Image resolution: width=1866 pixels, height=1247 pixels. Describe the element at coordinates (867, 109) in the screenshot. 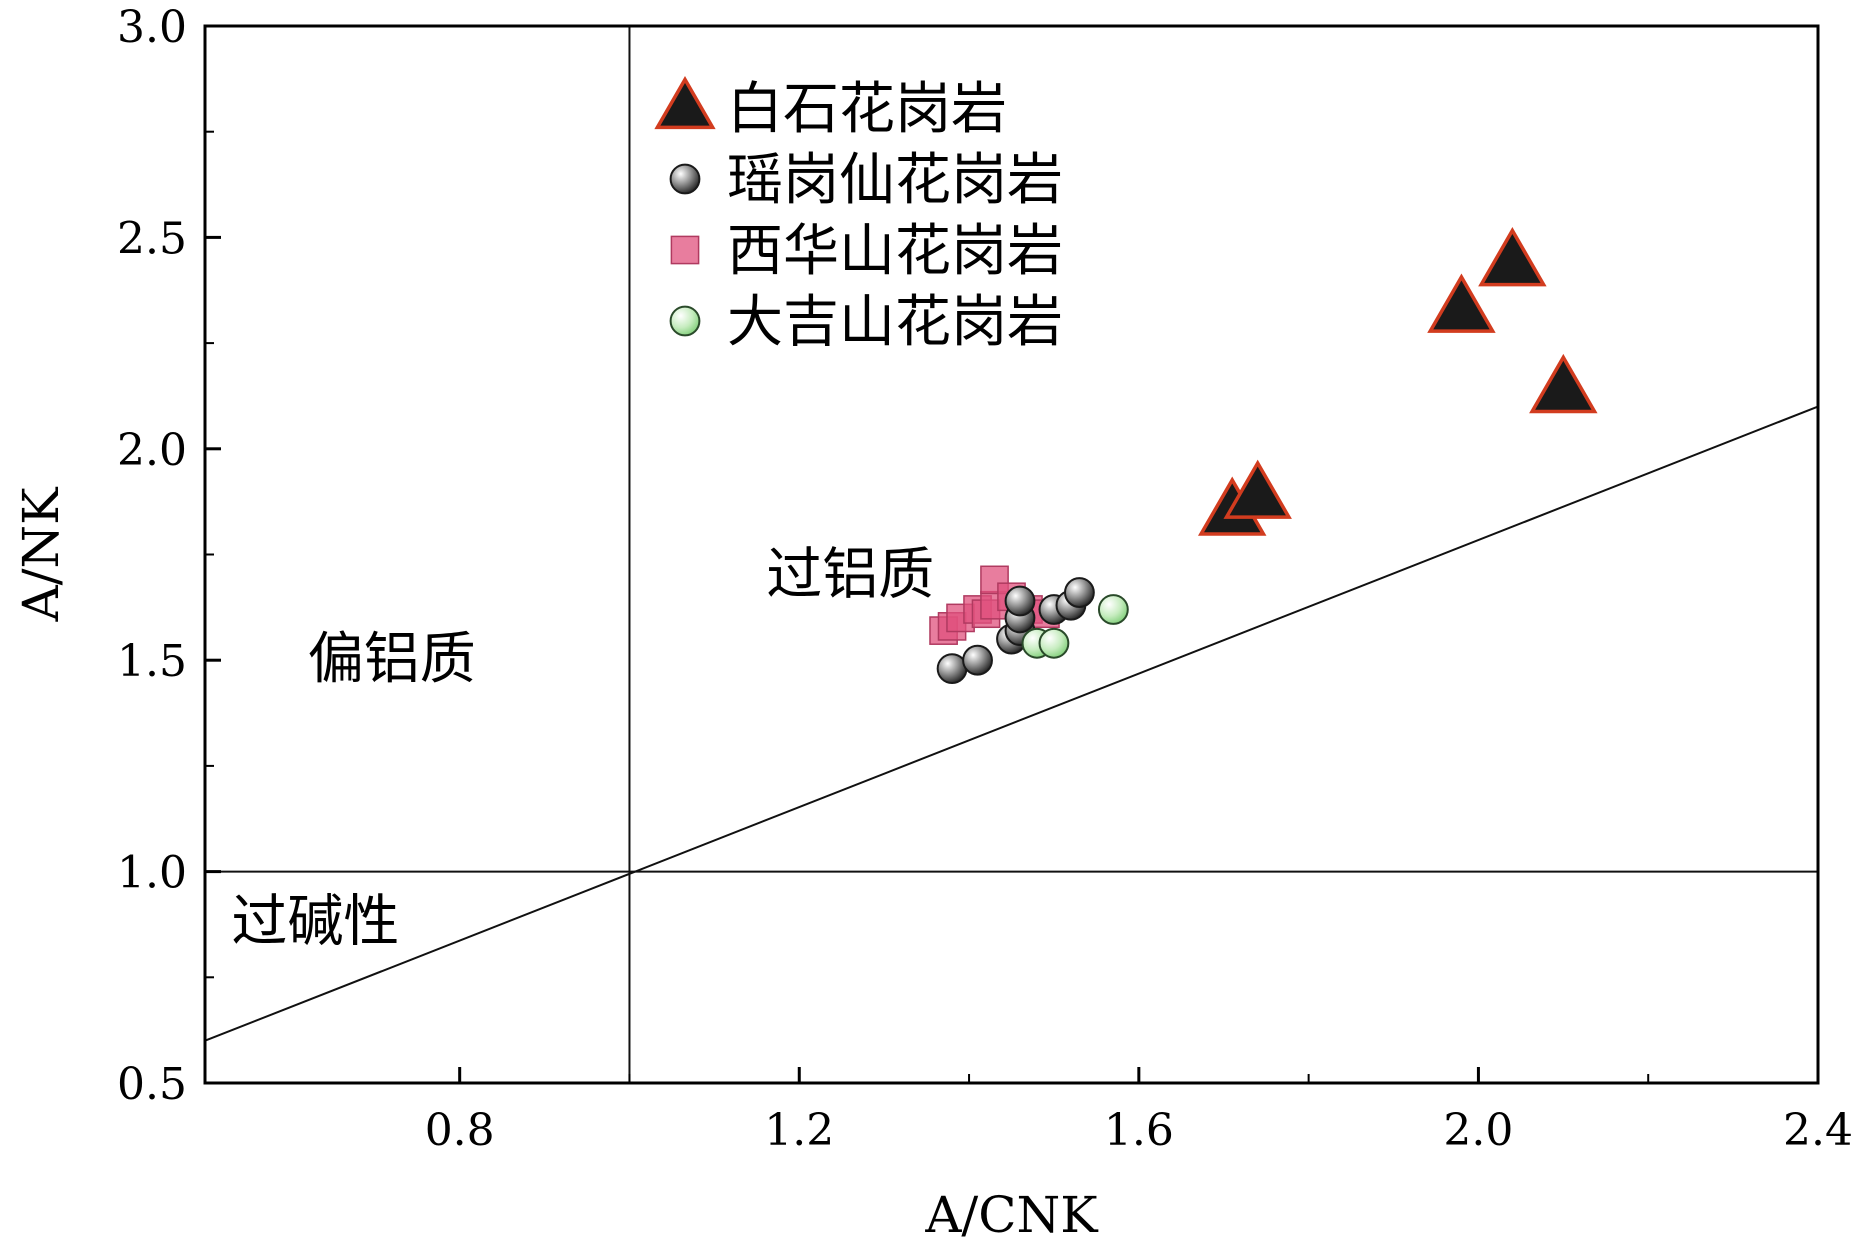

I see `legend-label: 白石花岗岩` at that location.